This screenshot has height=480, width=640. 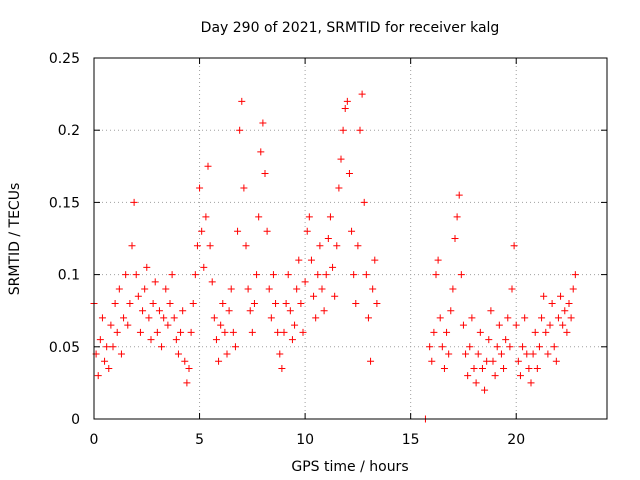 I want to click on y-tick-label: 0.2, so click(x=69, y=131).